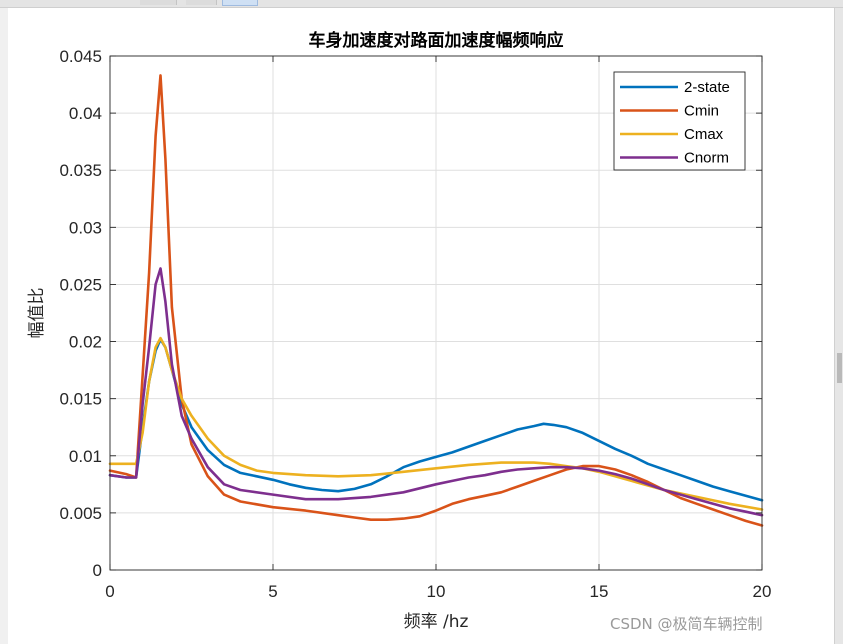 The height and width of the screenshot is (644, 843). I want to click on x-tick-labels: 0 5 10 15 20, so click(438, 591).